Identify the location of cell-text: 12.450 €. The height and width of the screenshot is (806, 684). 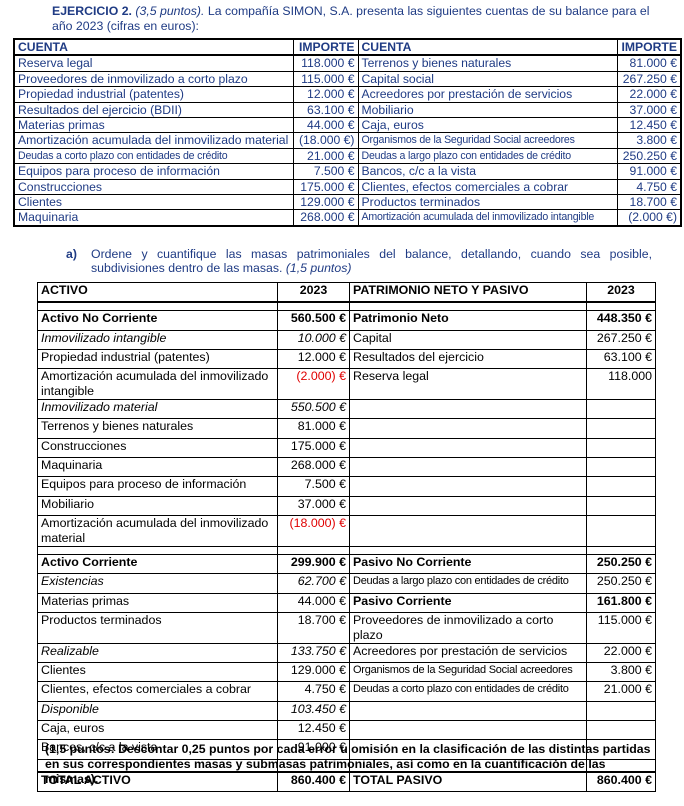
(653, 124).